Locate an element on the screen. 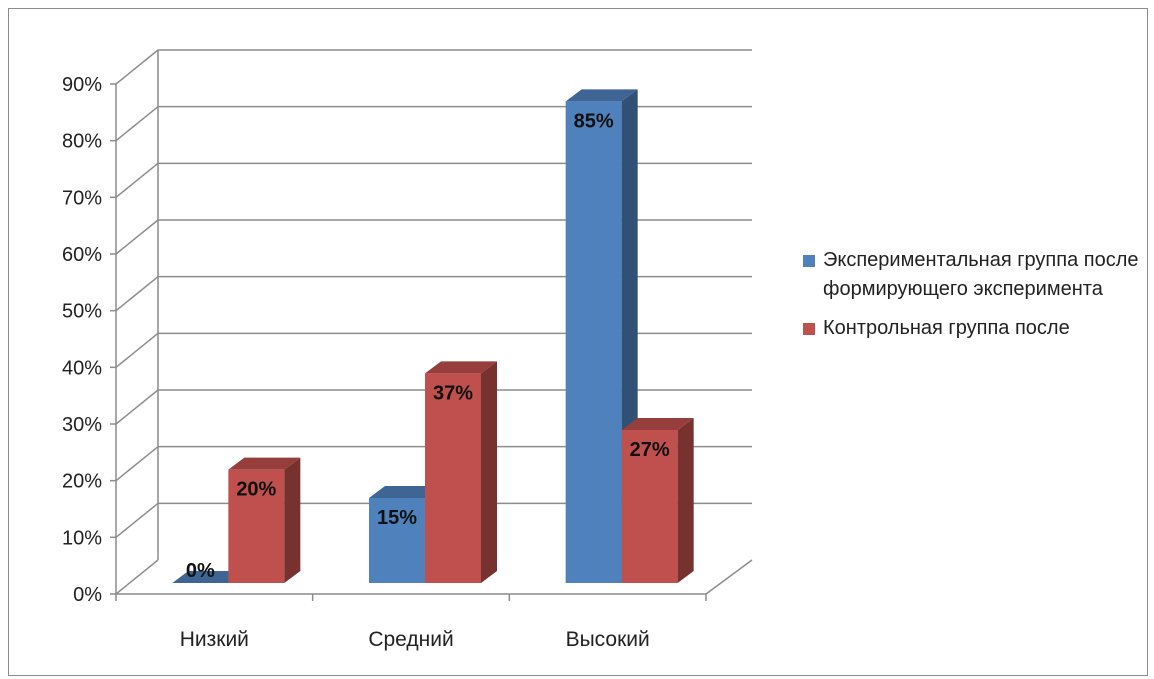 The height and width of the screenshot is (679, 1154). y-tick-label: 0% is located at coordinates (87, 595).